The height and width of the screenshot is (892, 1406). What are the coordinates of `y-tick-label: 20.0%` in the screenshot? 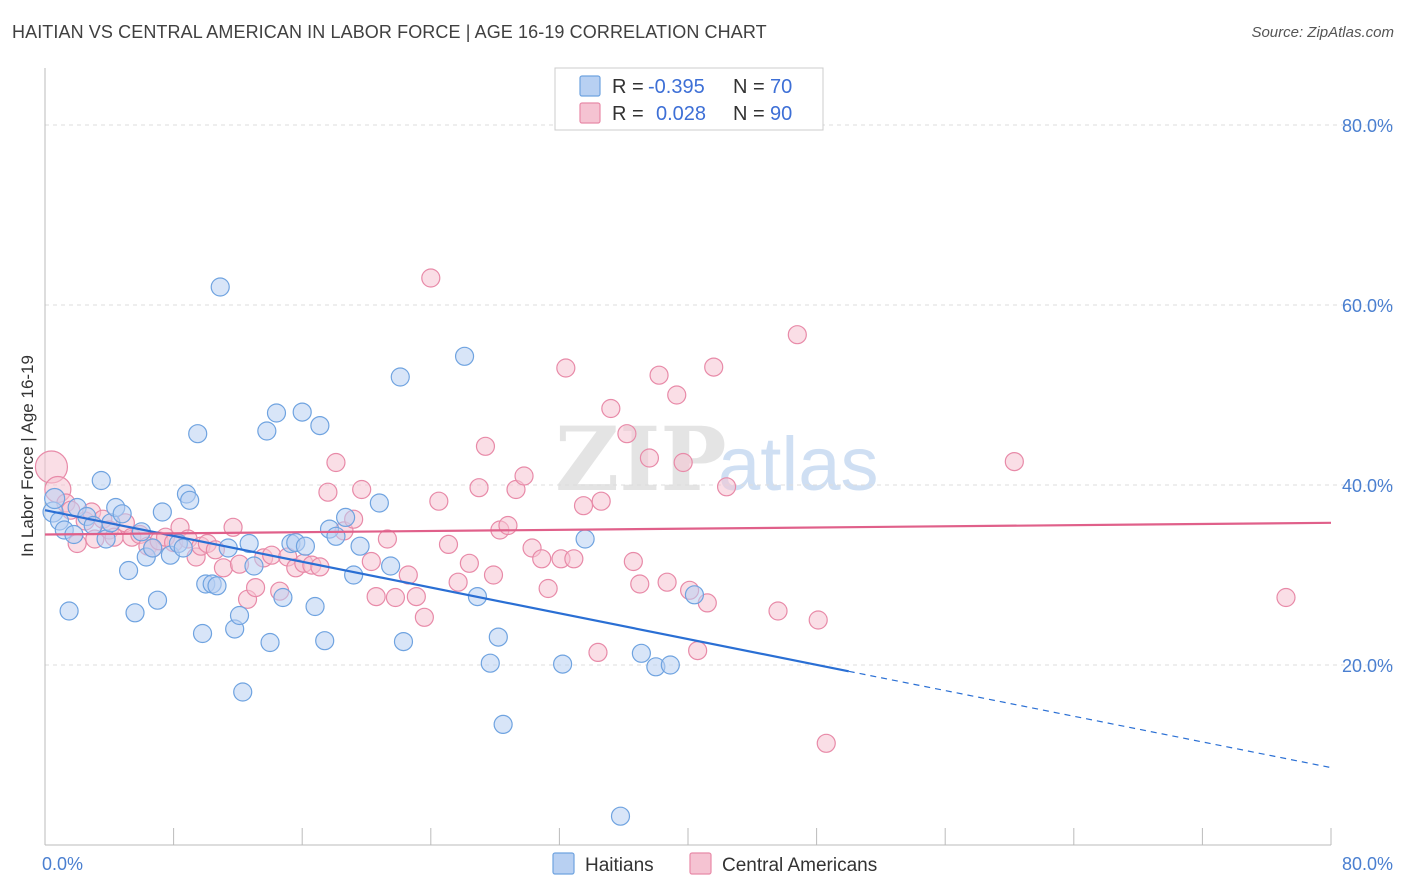 It's located at (1367, 666).